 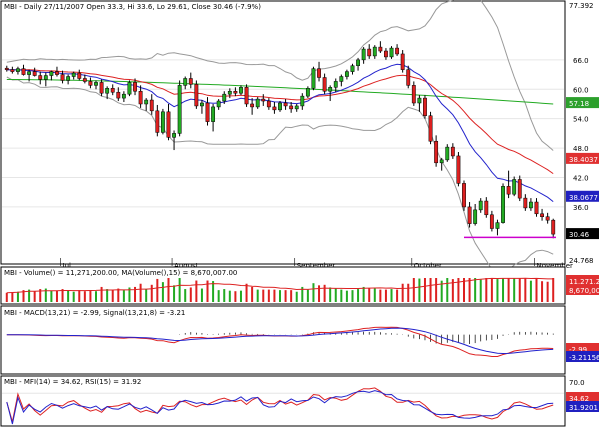 I want to click on rsi-lines, so click(x=283, y=406).